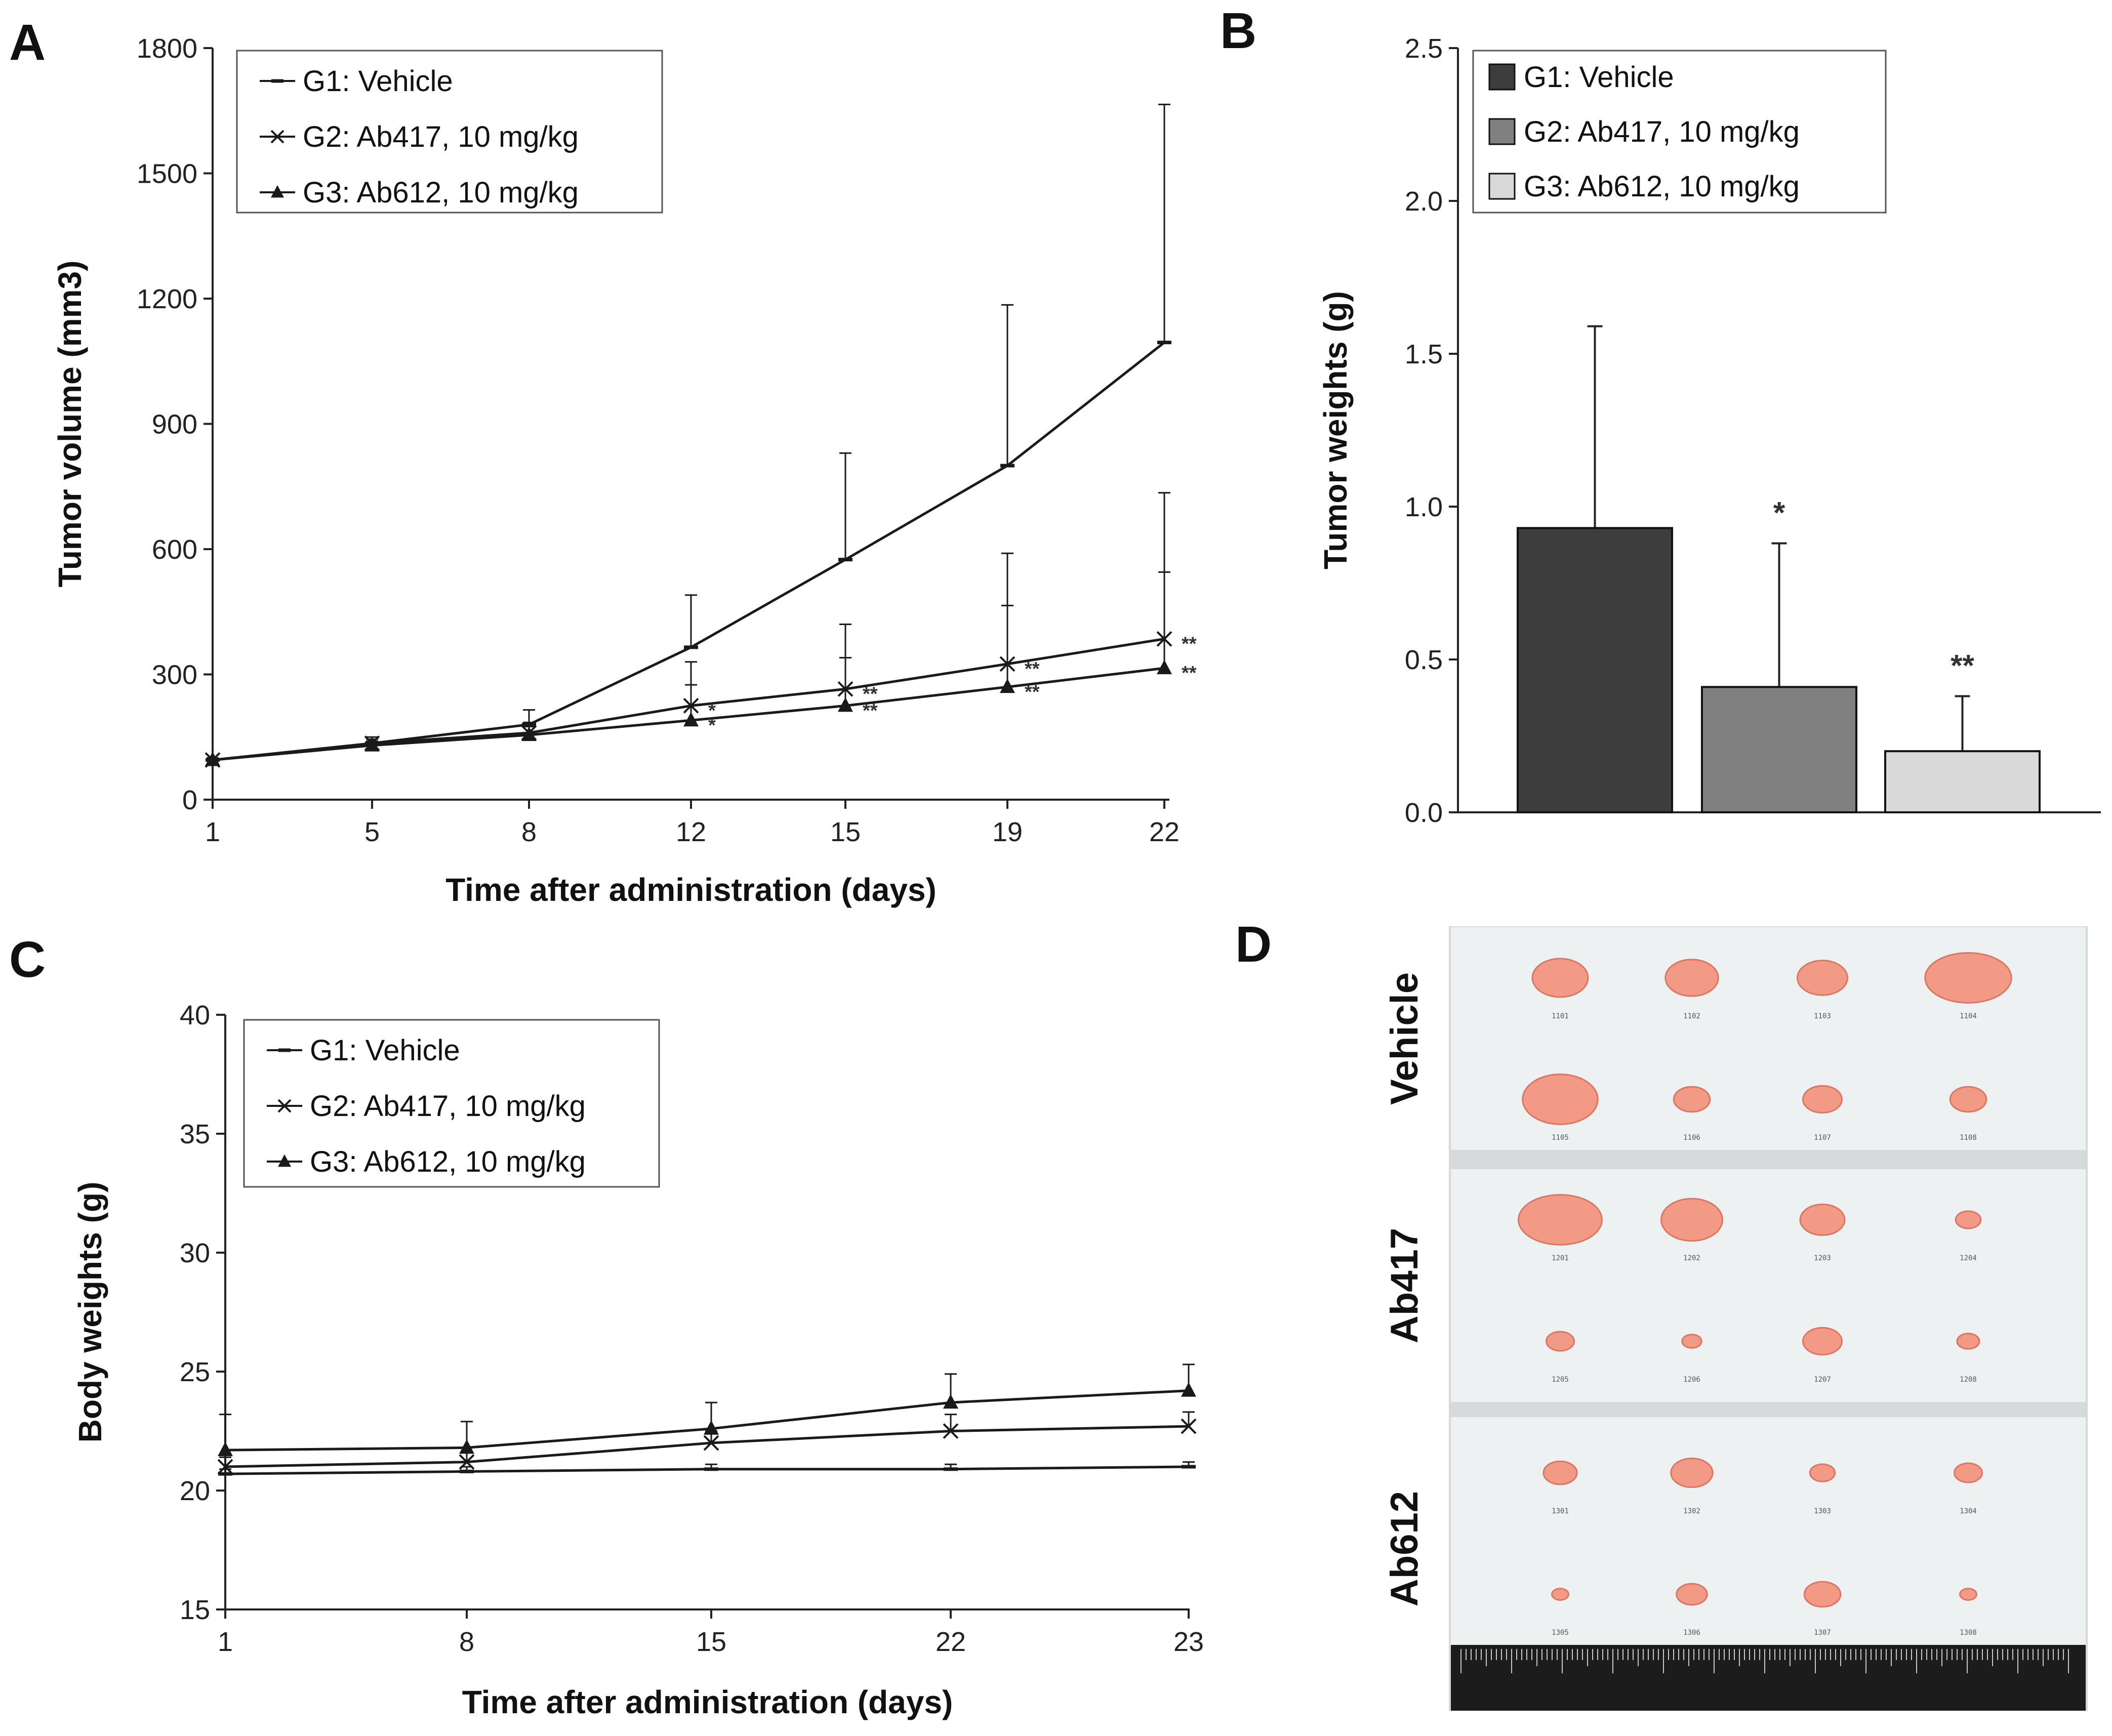 This screenshot has height=1736, width=2112. What do you see at coordinates (1691, 1511) in the screenshot?
I see `tumor-id-label: 1302` at bounding box center [1691, 1511].